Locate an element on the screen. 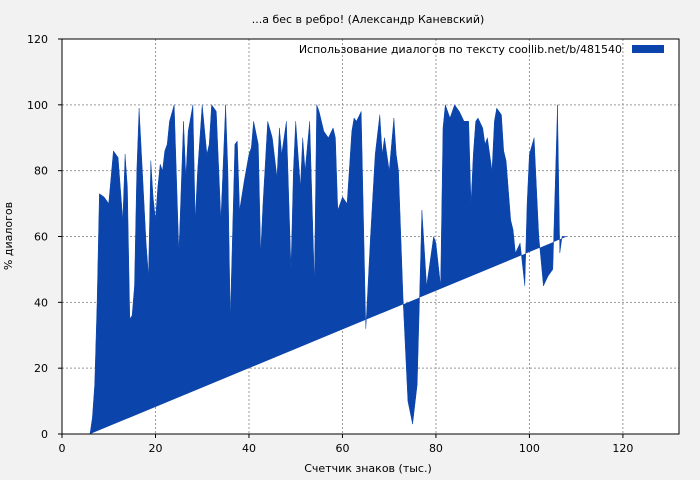 This screenshot has width=700, height=480. x-tick-label: 80 is located at coordinates (436, 448).